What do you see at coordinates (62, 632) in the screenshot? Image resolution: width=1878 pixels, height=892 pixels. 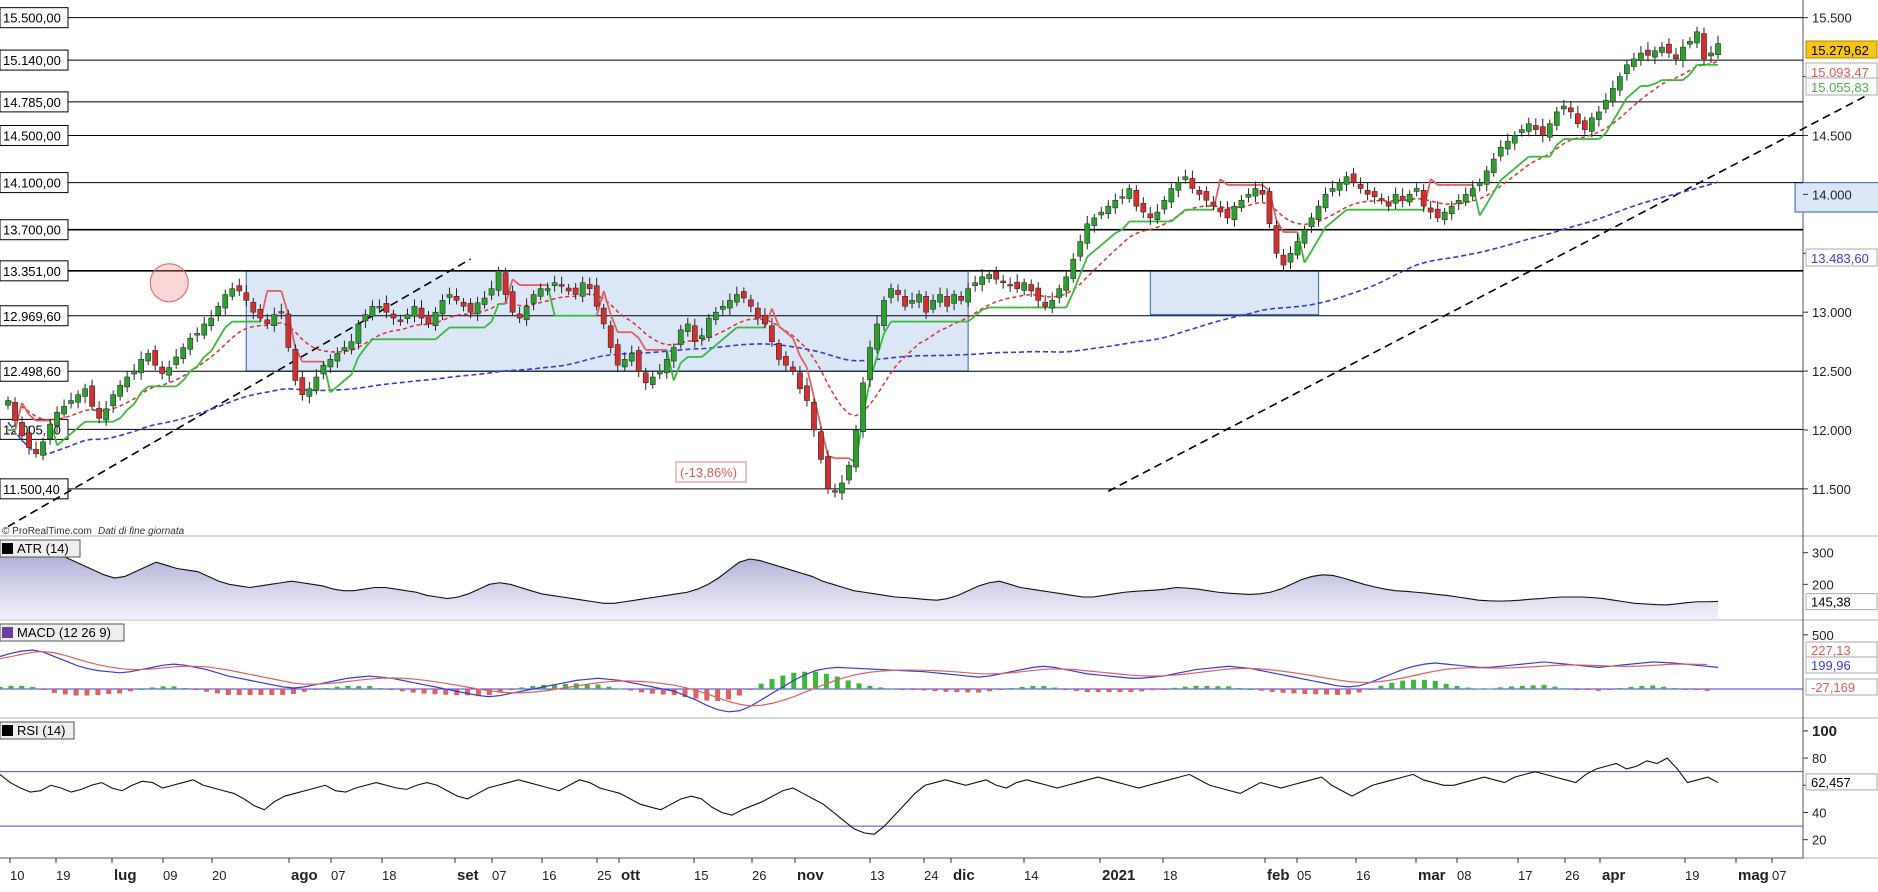 I see `macd-title-box` at bounding box center [62, 632].